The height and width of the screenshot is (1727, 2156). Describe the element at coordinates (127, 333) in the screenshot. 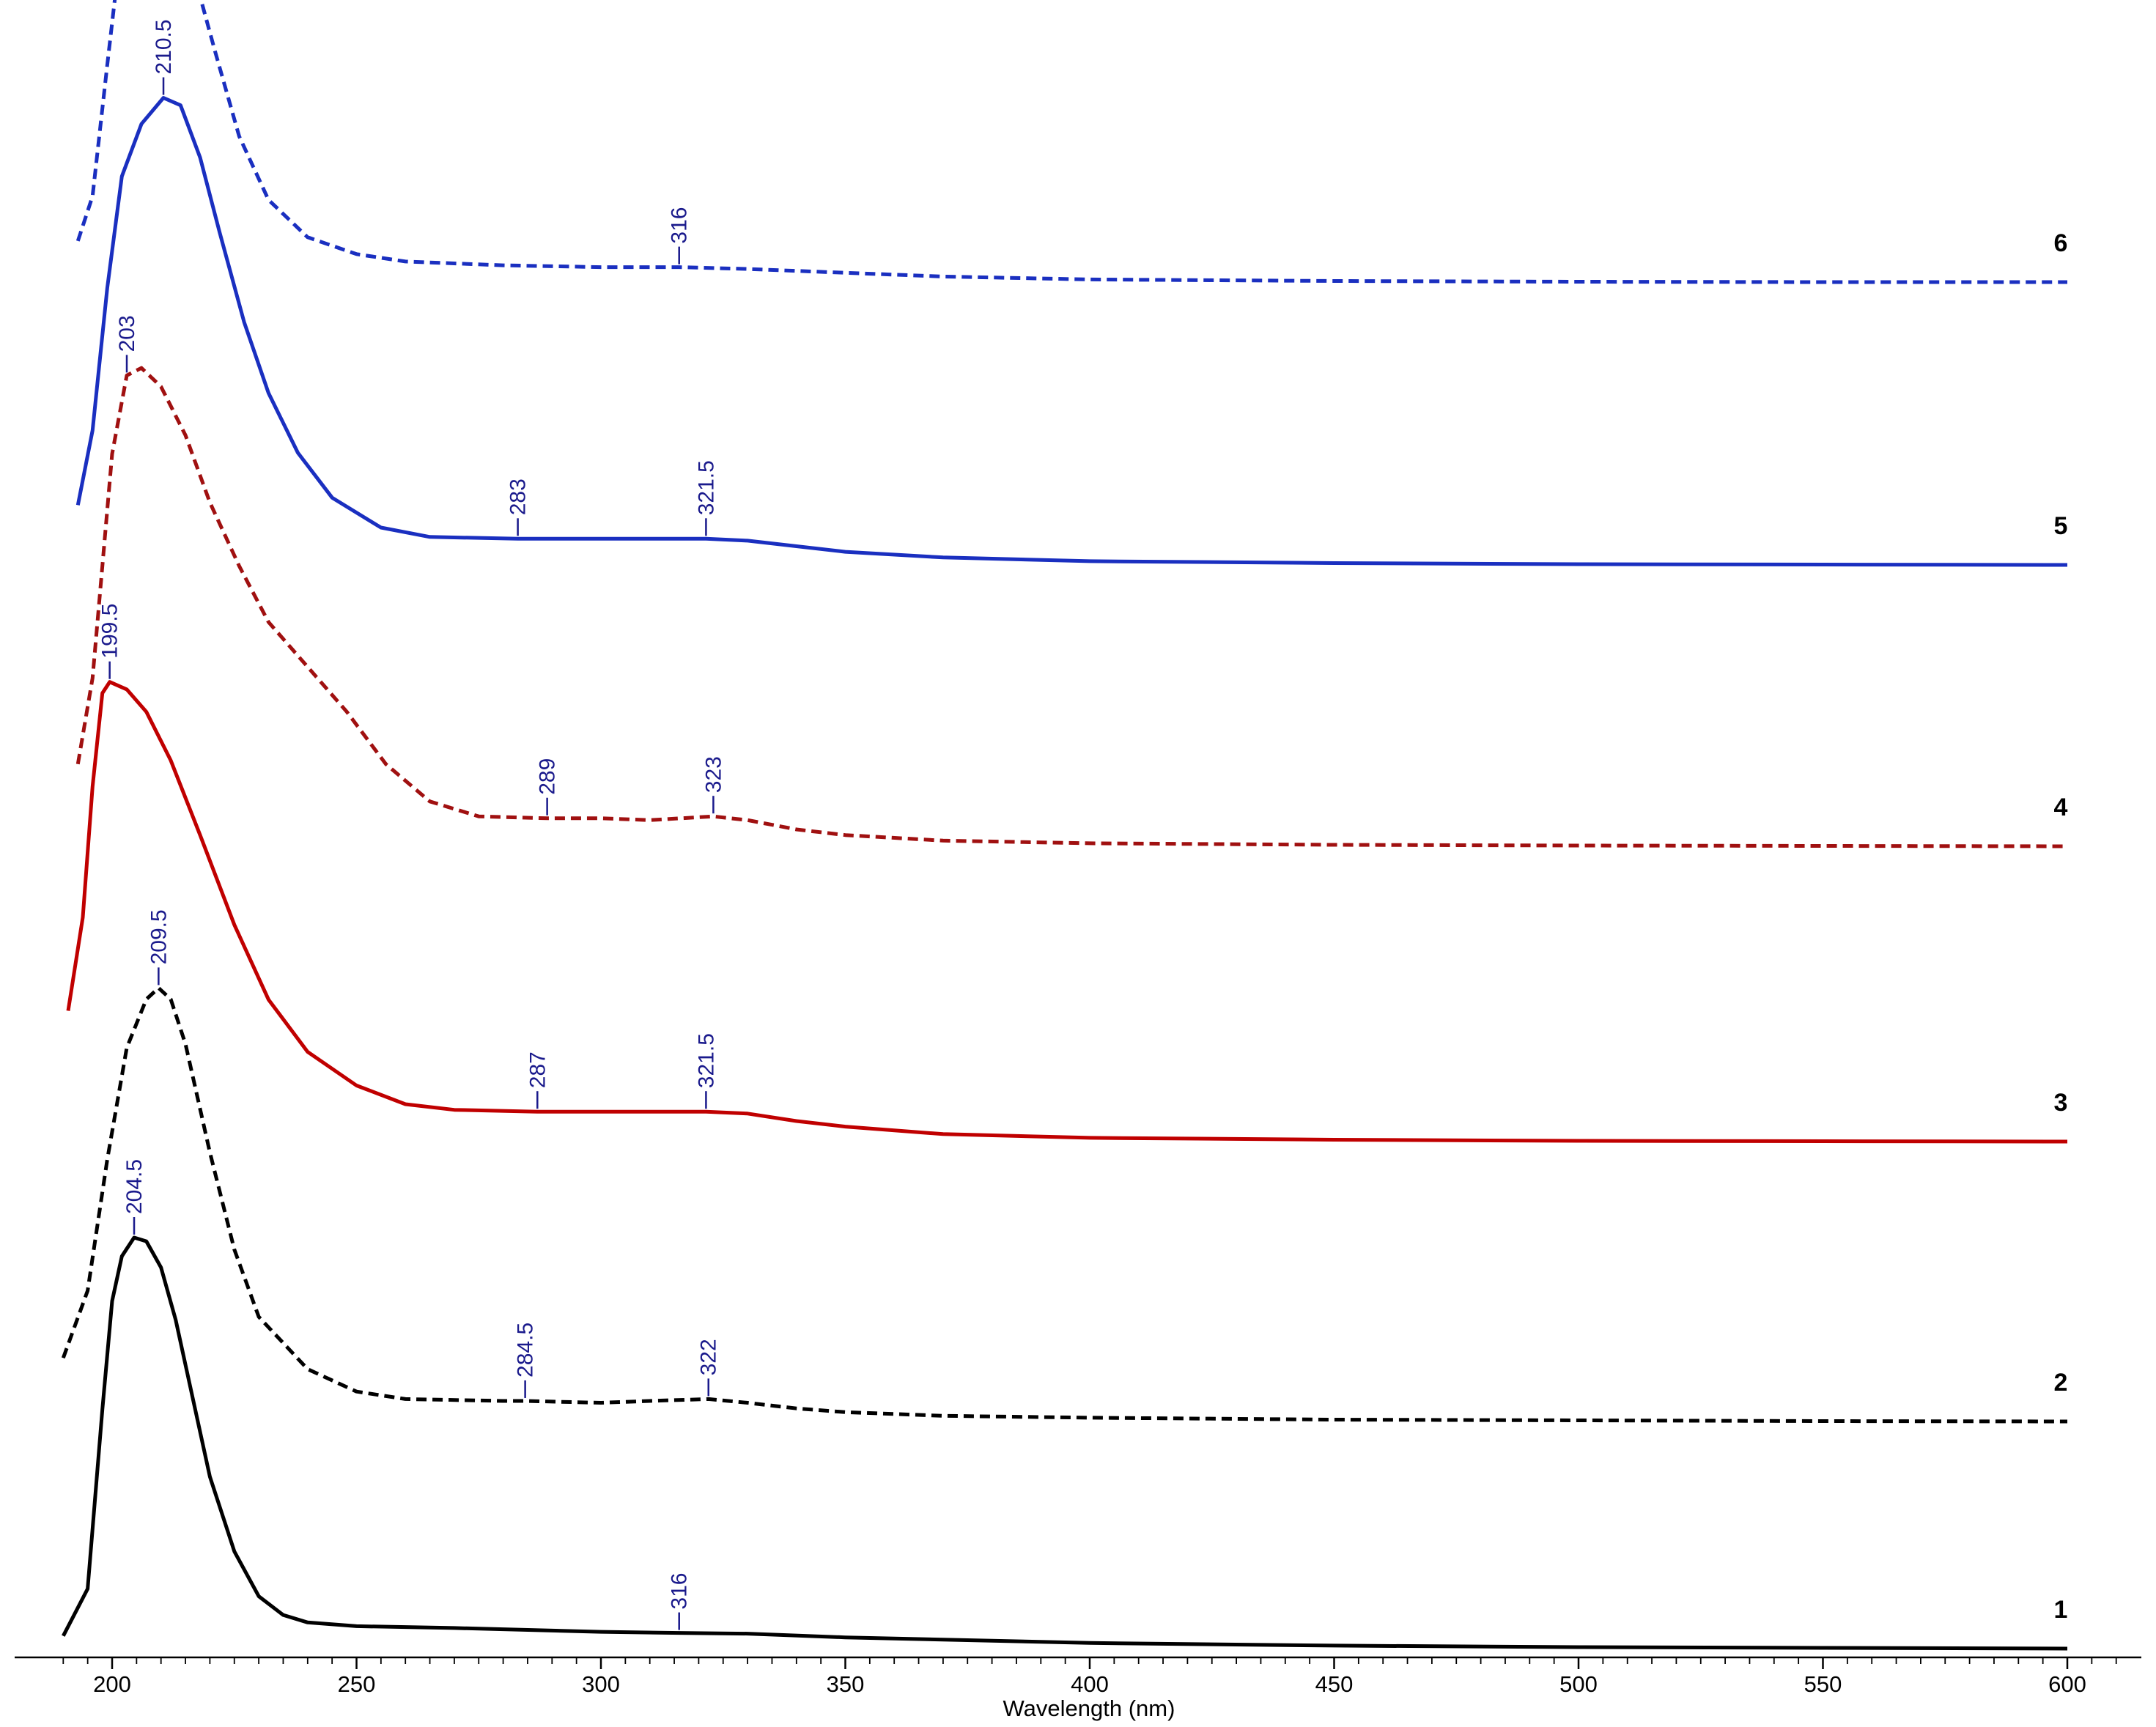

I see `peak-label: 203` at that location.